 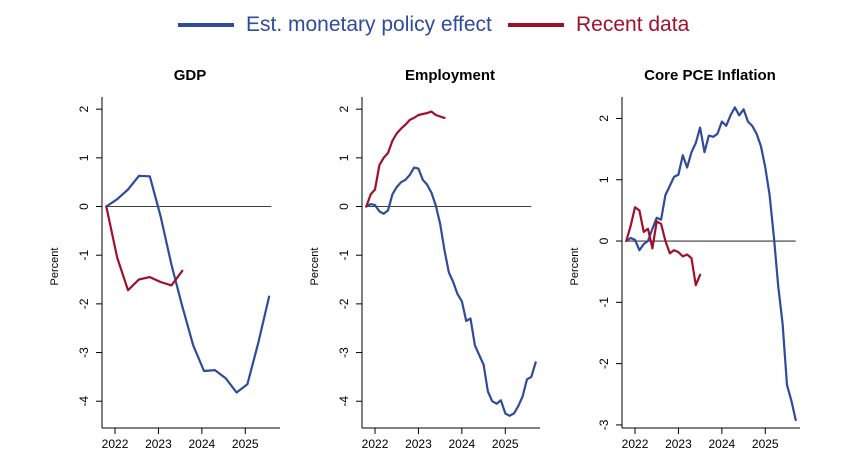 I want to click on legend-item-recent: Recent data, so click(x=598, y=25).